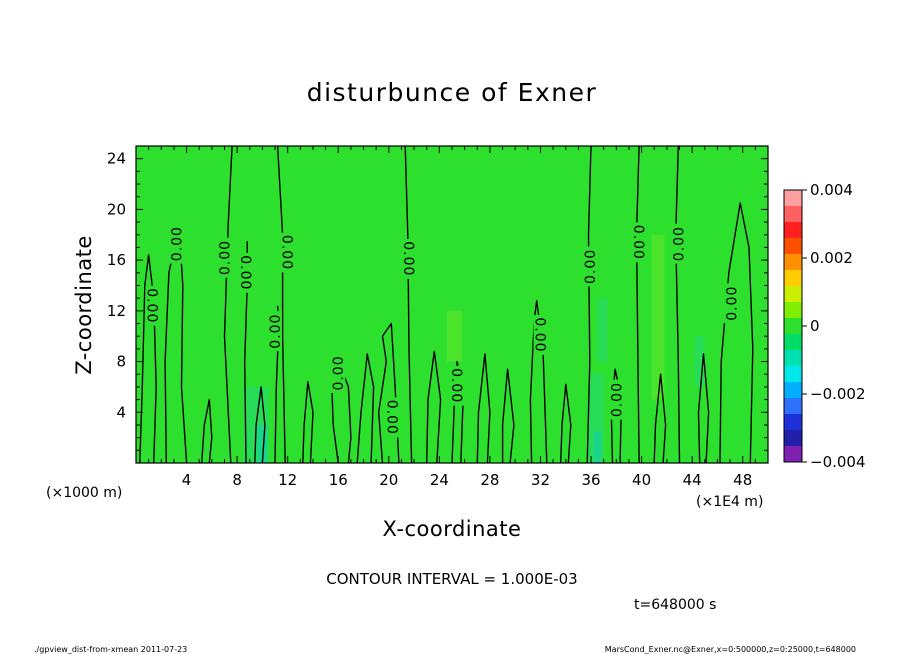 Image resolution: width=904 pixels, height=654 pixels. I want to click on colorbar-tick-label: −0.002, so click(838, 394).